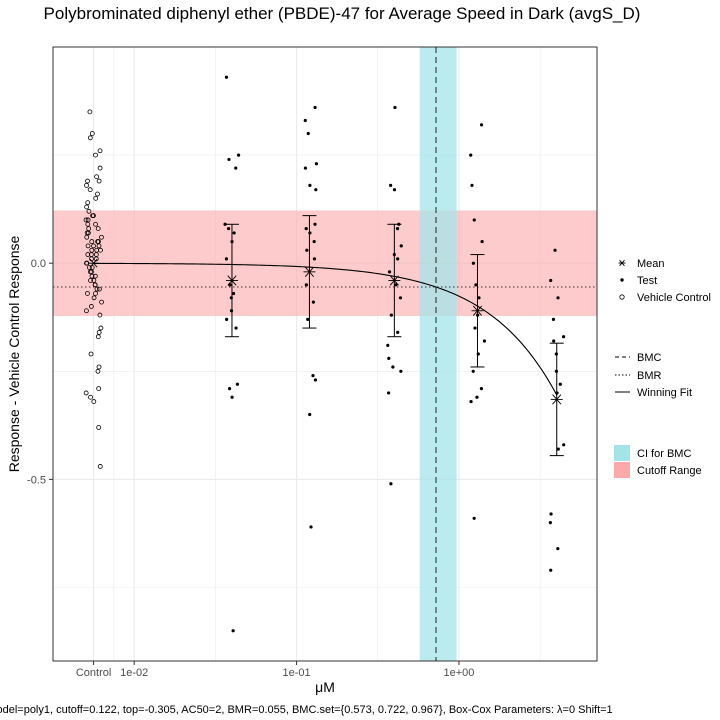 The height and width of the screenshot is (720, 720). What do you see at coordinates (14, 353) in the screenshot?
I see `y-axis-title: Response - Vehicle Control Response` at bounding box center [14, 353].